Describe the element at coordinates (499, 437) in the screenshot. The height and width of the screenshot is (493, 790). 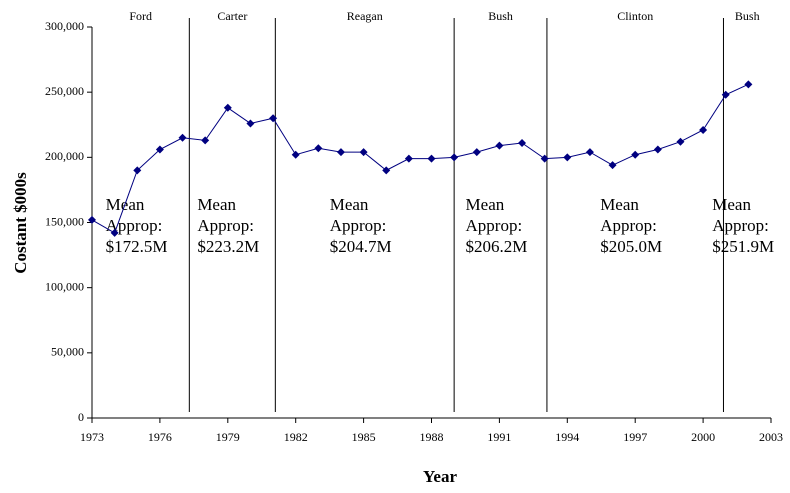
I see `x-tick-label: 1991` at that location.